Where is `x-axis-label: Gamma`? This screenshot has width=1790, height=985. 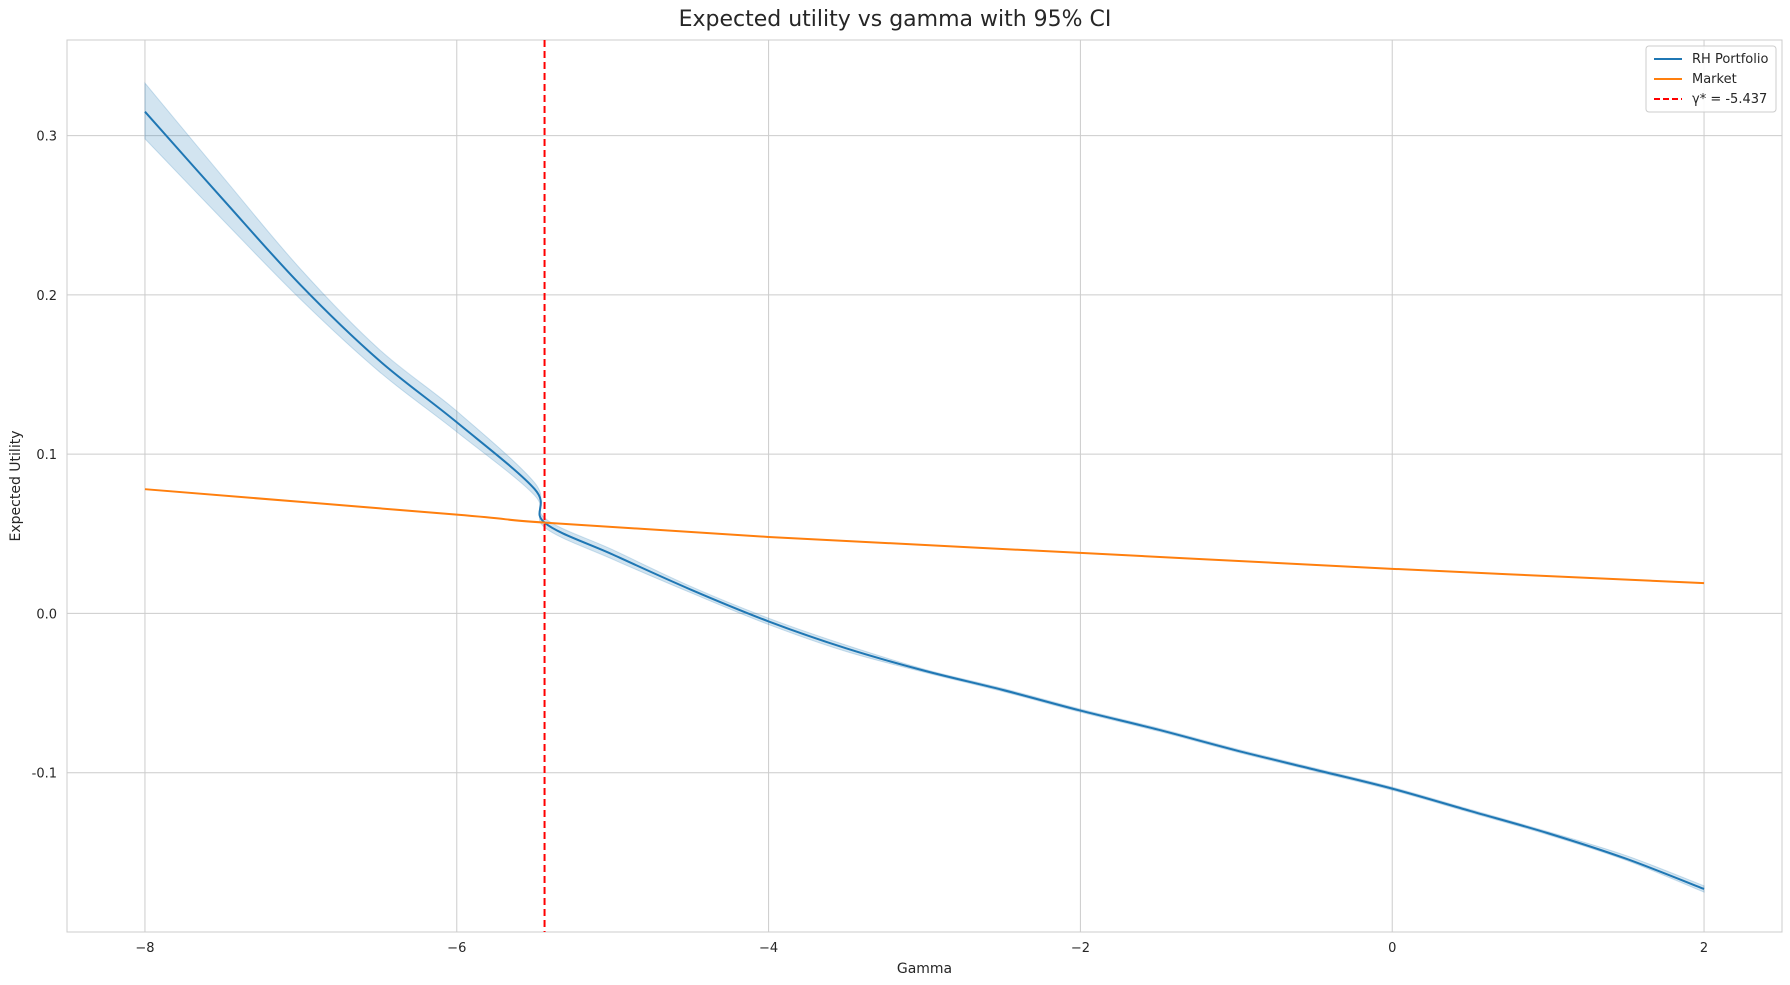 x-axis-label: Gamma is located at coordinates (924, 969).